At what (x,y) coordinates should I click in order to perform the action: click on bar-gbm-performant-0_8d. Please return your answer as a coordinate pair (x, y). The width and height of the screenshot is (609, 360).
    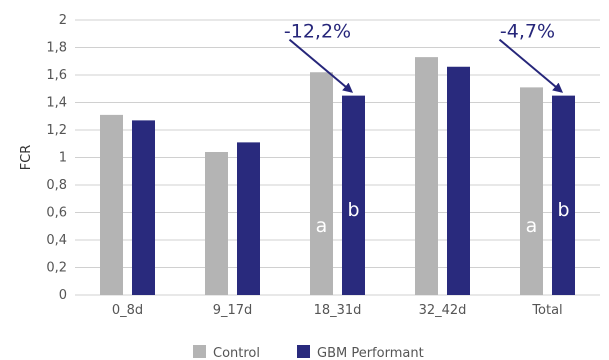
    Looking at the image, I should click on (143, 207).